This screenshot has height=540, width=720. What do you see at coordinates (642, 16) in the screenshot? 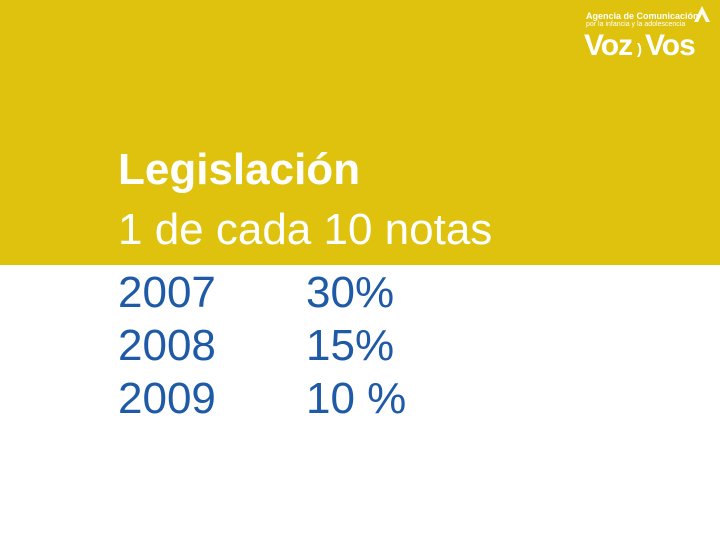
I see `brand-line-1: Agencia de Comunicación` at bounding box center [642, 16].